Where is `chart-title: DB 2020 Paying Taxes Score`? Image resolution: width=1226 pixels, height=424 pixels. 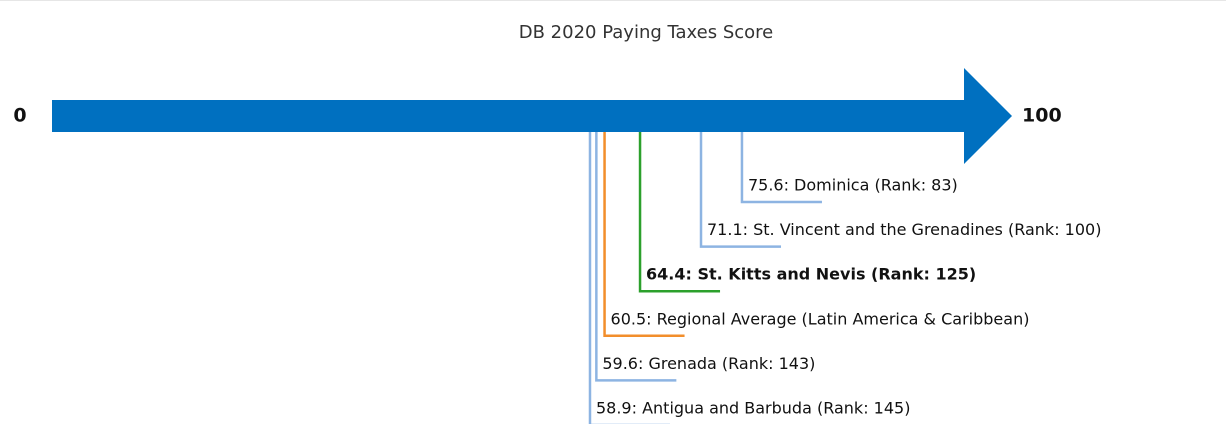 chart-title: DB 2020 Paying Taxes Score is located at coordinates (646, 32).